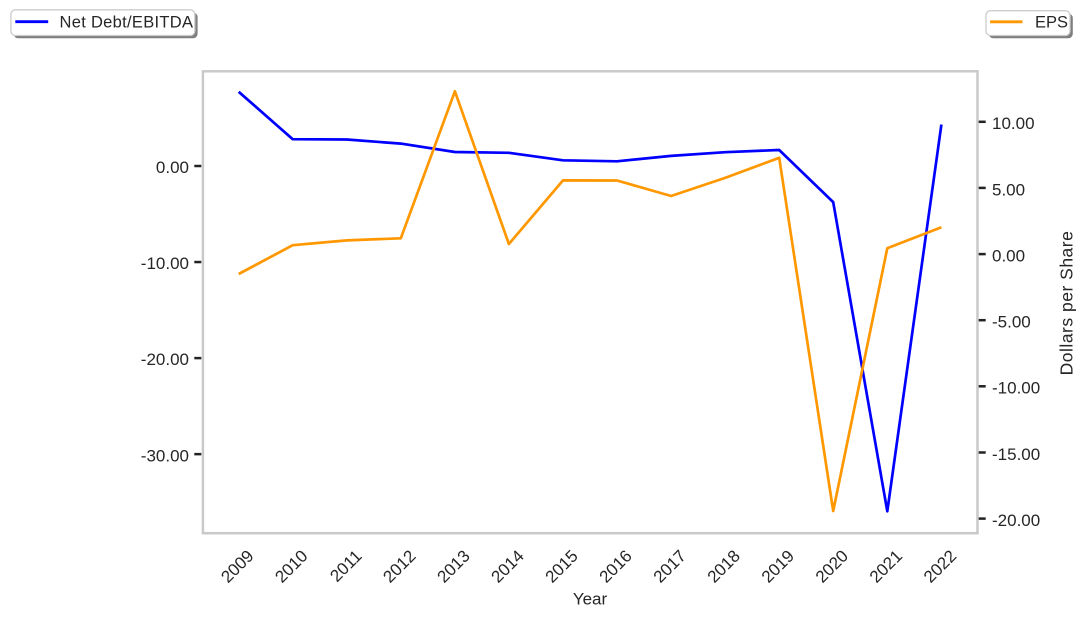  Describe the element at coordinates (724, 566) in the screenshot. I see `svg-text: 2018` at that location.